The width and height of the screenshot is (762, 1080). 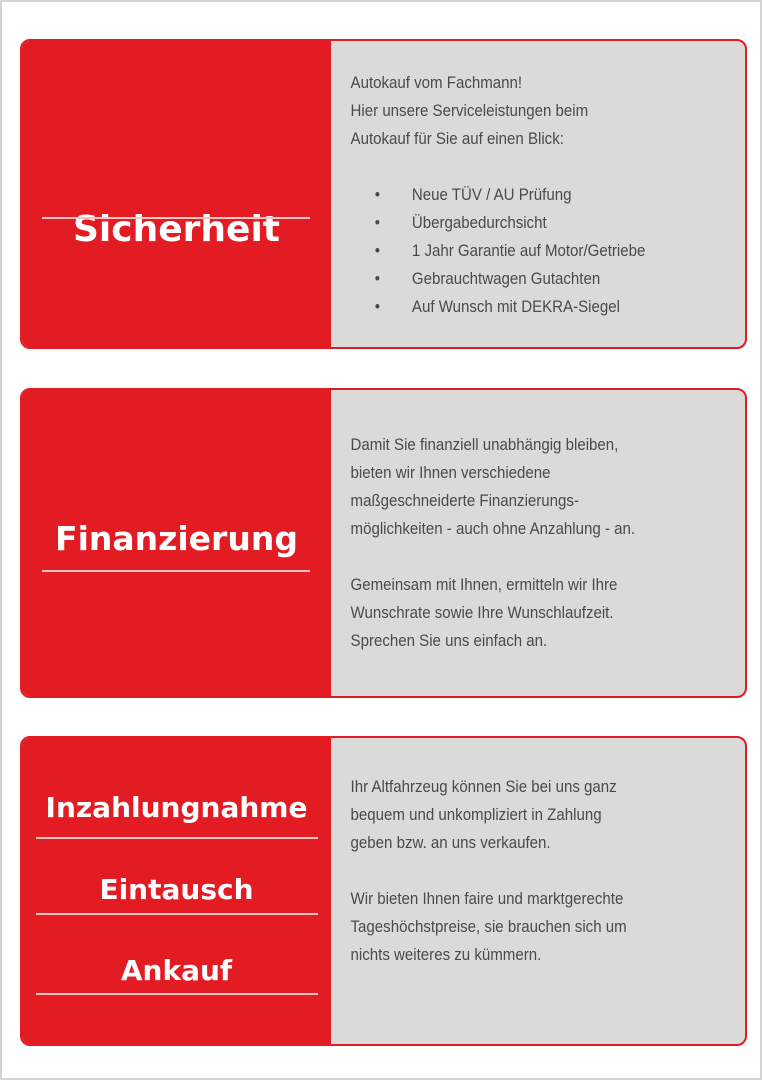 What do you see at coordinates (487, 899) in the screenshot?
I see `text-line: Wir bieten Ihnen faire und marktgerechte` at bounding box center [487, 899].